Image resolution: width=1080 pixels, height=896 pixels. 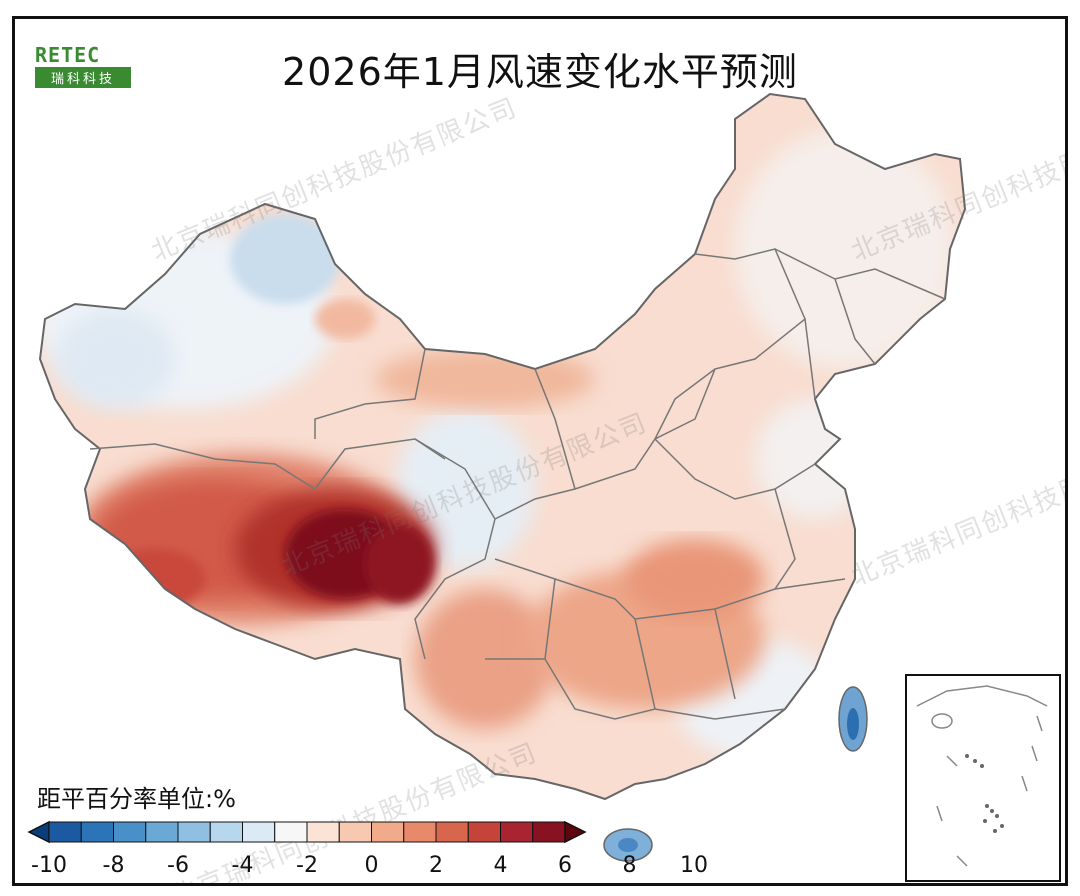 What do you see at coordinates (307, 865) in the screenshot?
I see `colorbar-tick-label: -2` at bounding box center [307, 865].